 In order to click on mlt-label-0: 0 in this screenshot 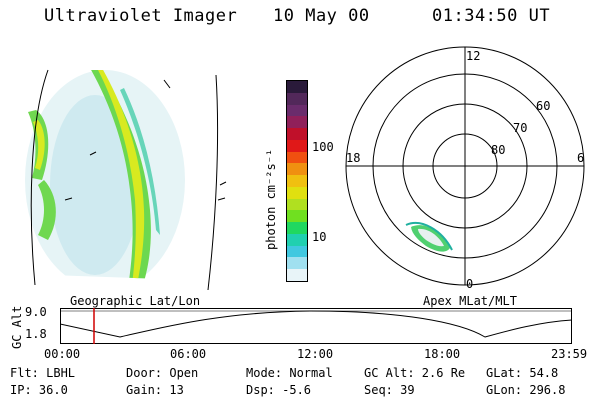, I will do `click(469, 284)`.